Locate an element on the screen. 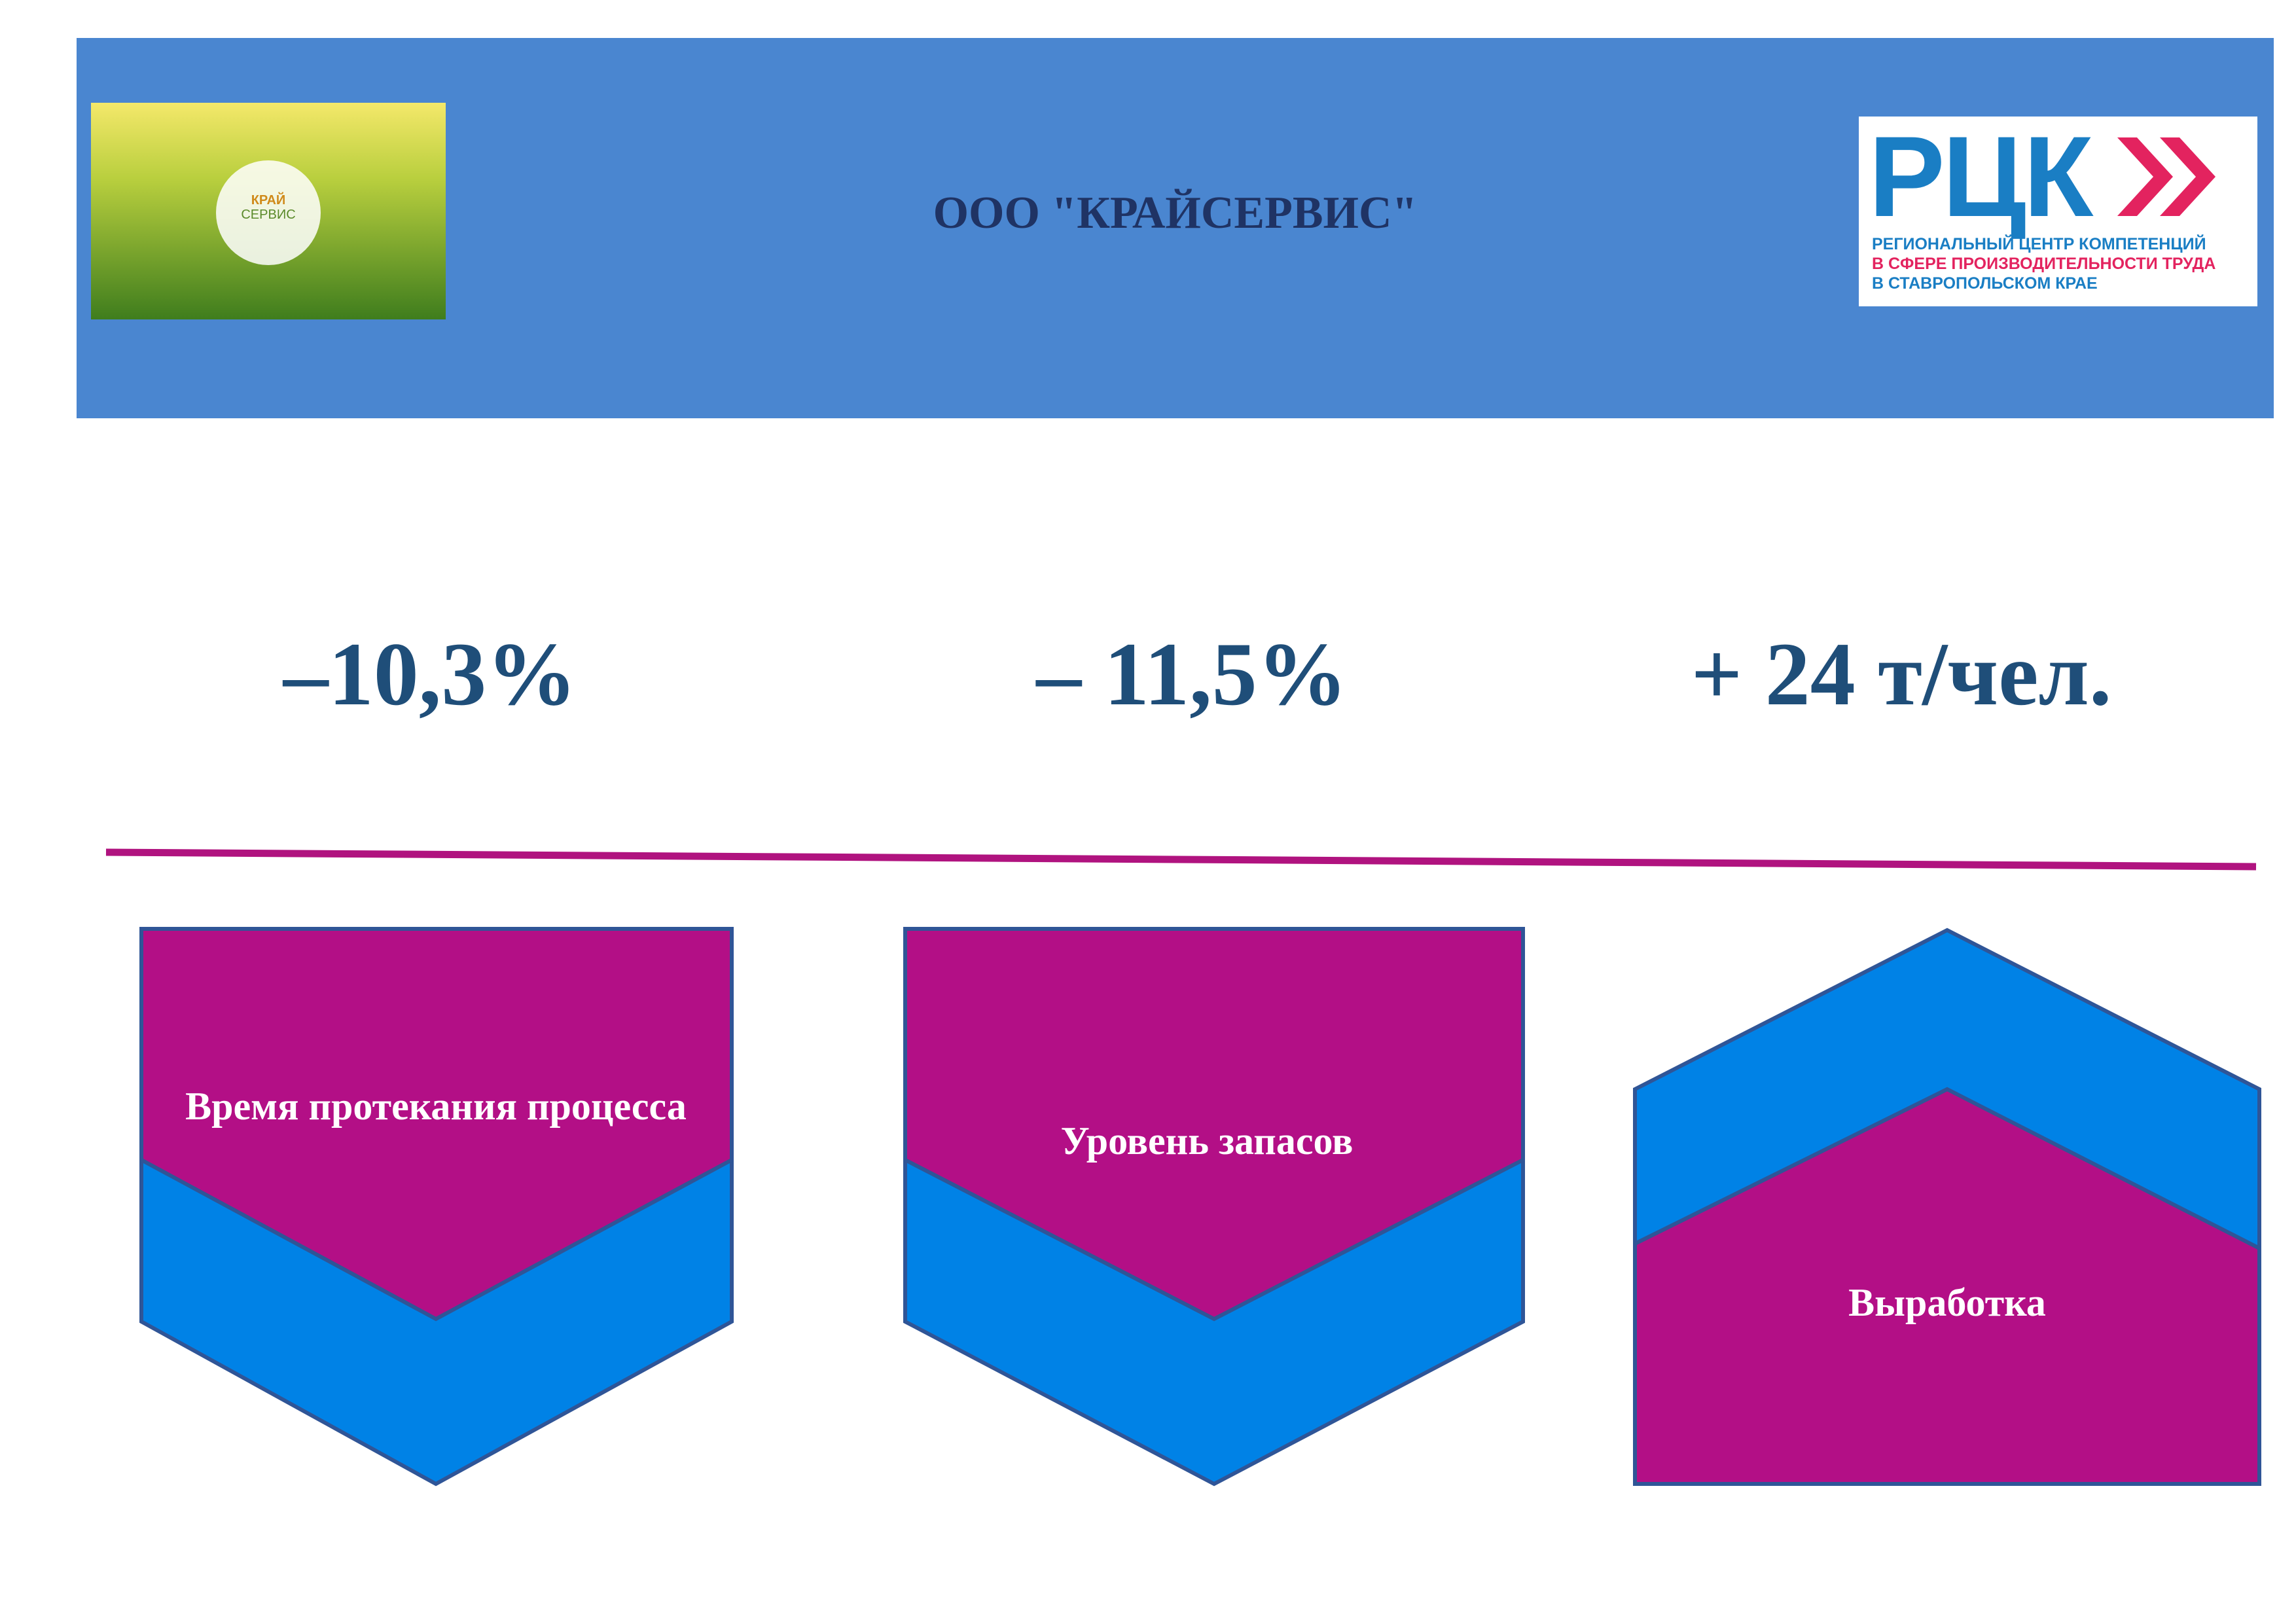 The image size is (2296, 1624). right-logo-mark: РЦК is located at coordinates (1981, 177).